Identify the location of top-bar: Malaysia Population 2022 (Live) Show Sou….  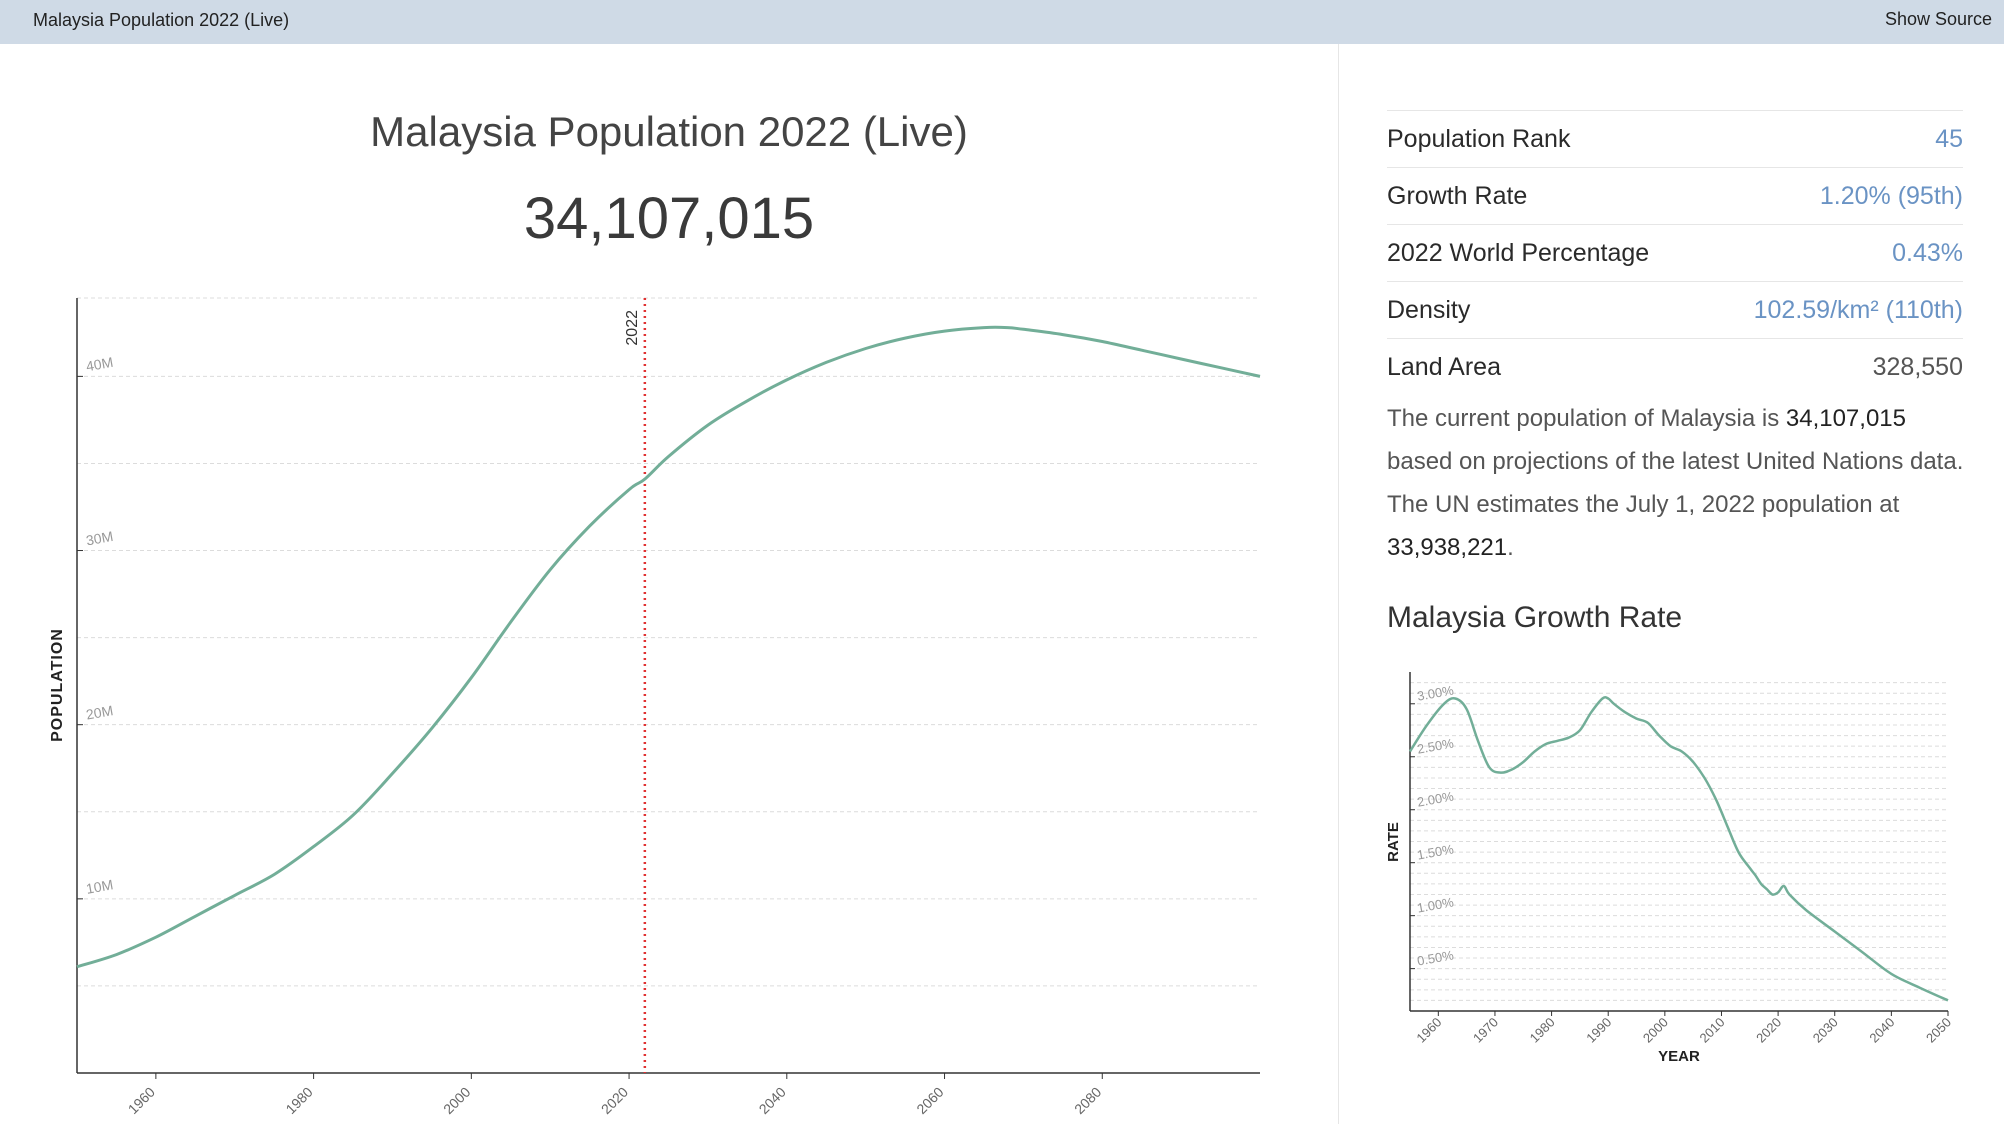
(1002, 22).